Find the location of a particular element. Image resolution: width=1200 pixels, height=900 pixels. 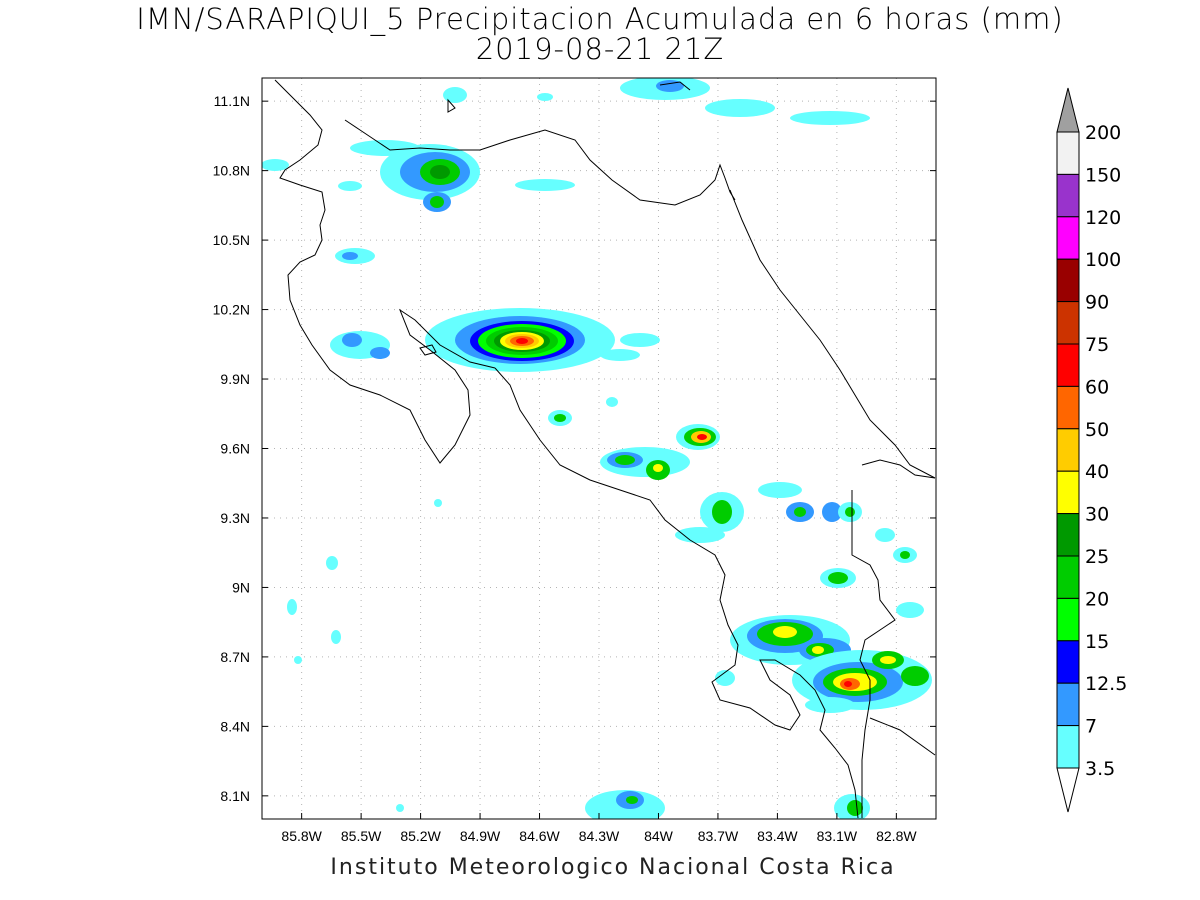

lat-tick-label: 8.4N is located at coordinates (235, 726).